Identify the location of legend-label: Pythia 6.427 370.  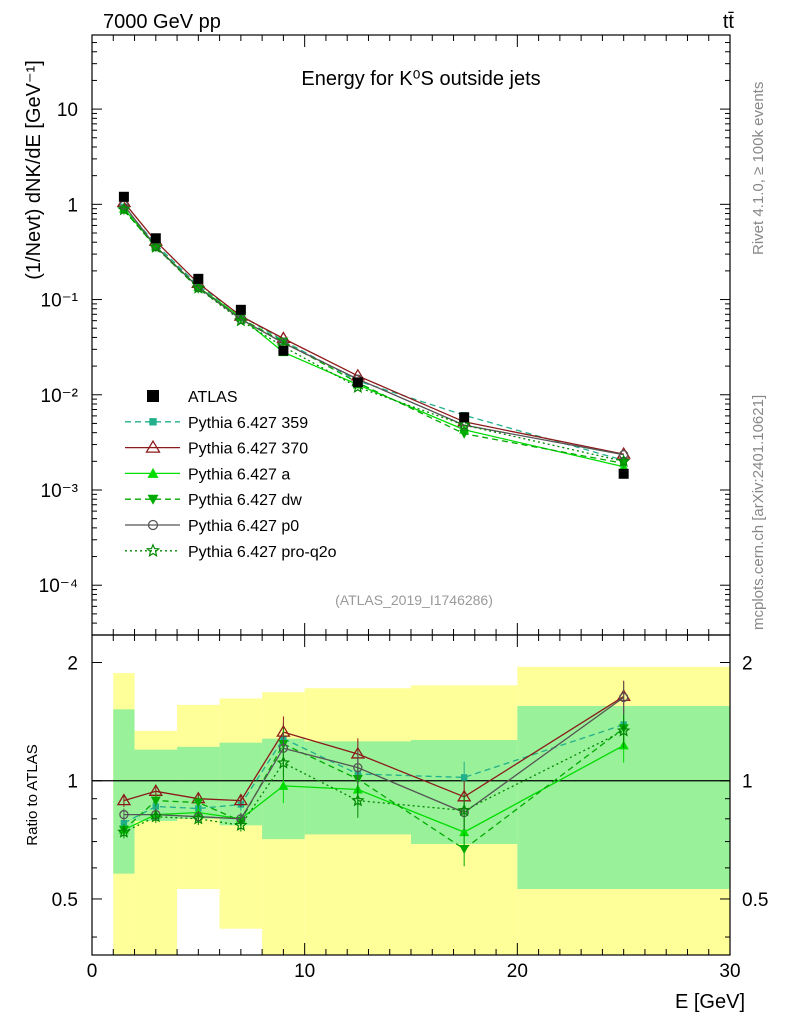
(248, 449).